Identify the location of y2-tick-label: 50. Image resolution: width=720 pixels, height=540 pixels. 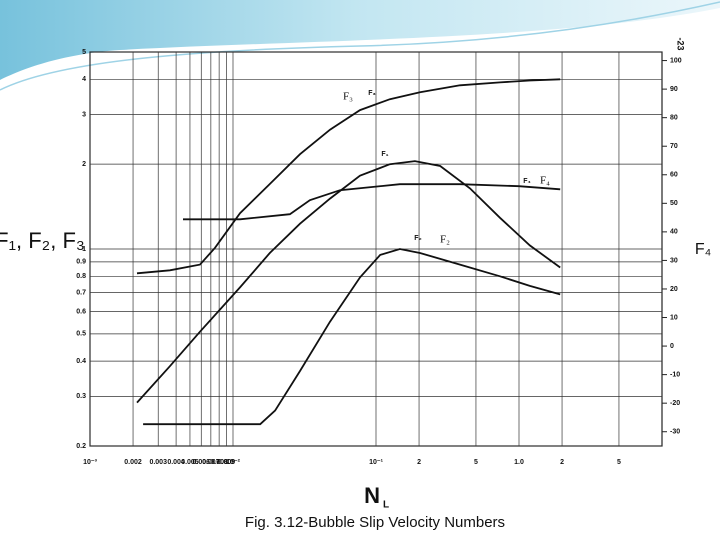
(674, 203).